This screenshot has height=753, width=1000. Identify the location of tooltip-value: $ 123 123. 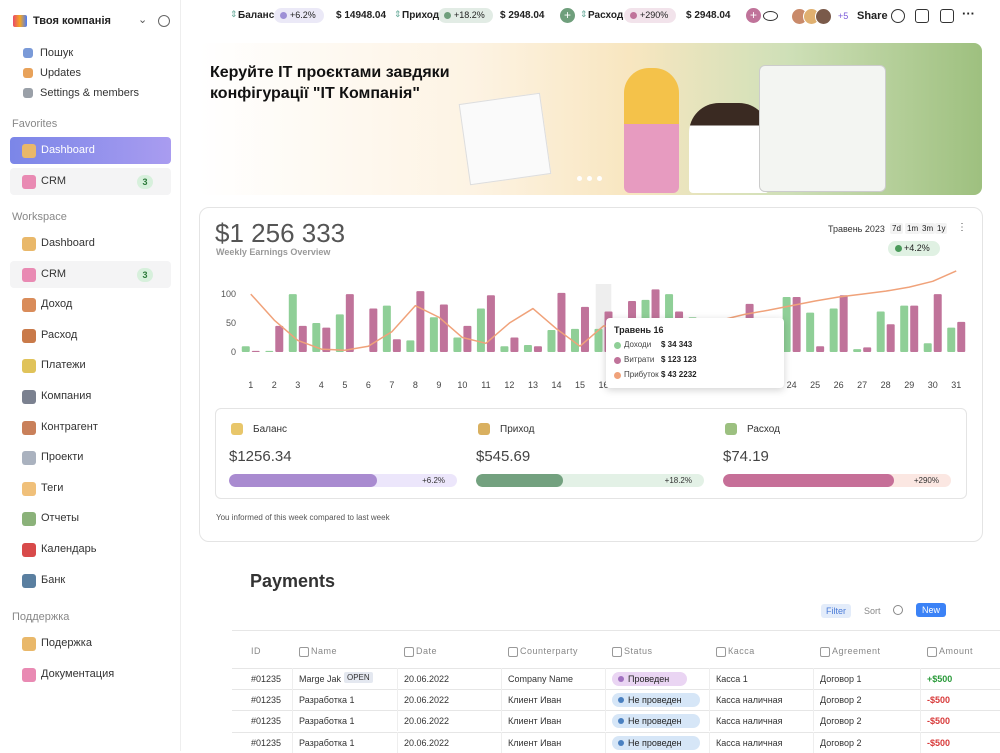
(679, 359).